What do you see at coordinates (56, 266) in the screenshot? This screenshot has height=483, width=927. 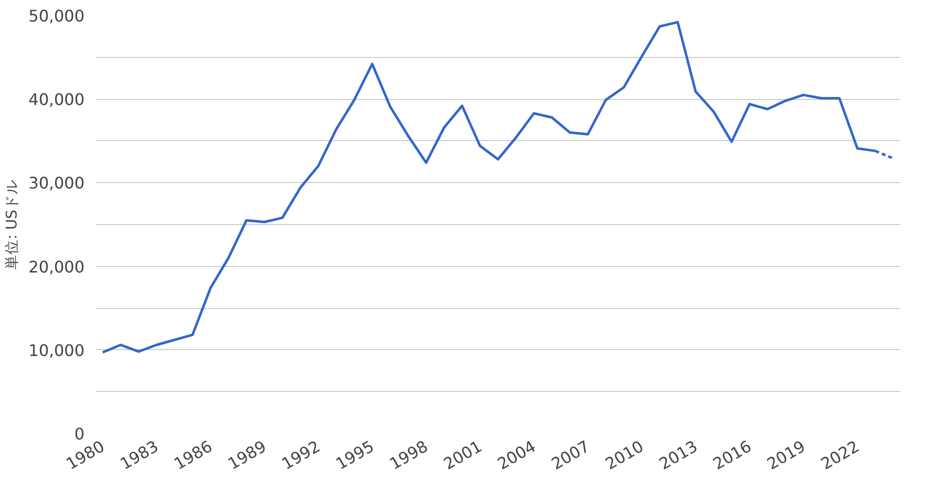 I see `y-tick-label: 20,000` at bounding box center [56, 266].